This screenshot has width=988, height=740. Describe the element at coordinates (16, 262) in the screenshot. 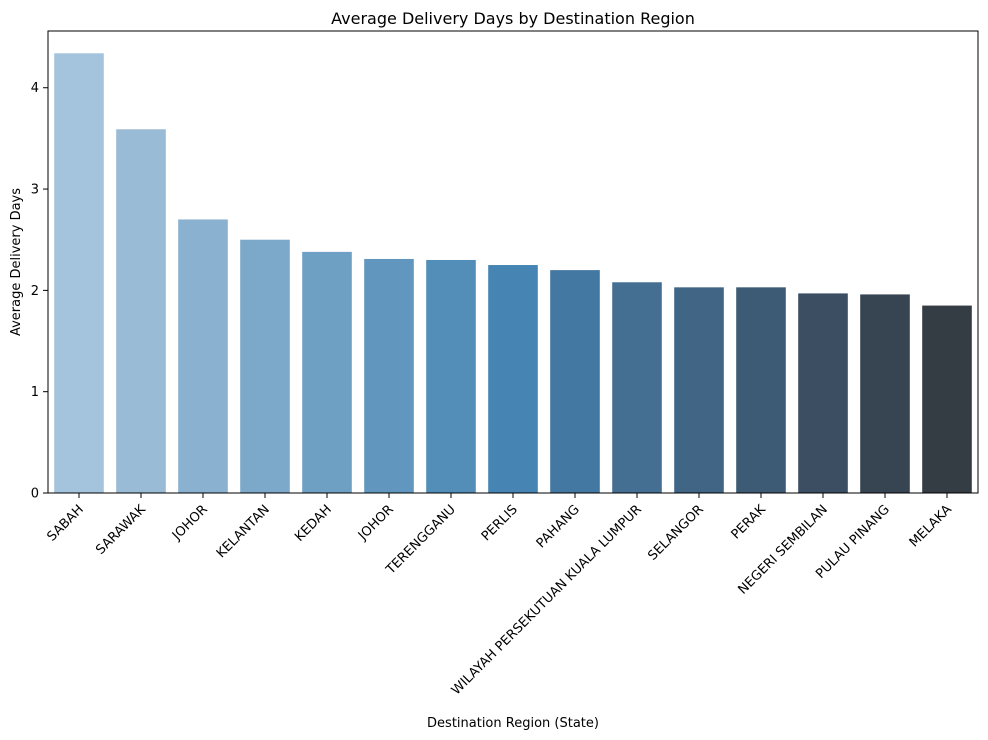

I see `y-axis-label: Average Delivery Days` at that location.